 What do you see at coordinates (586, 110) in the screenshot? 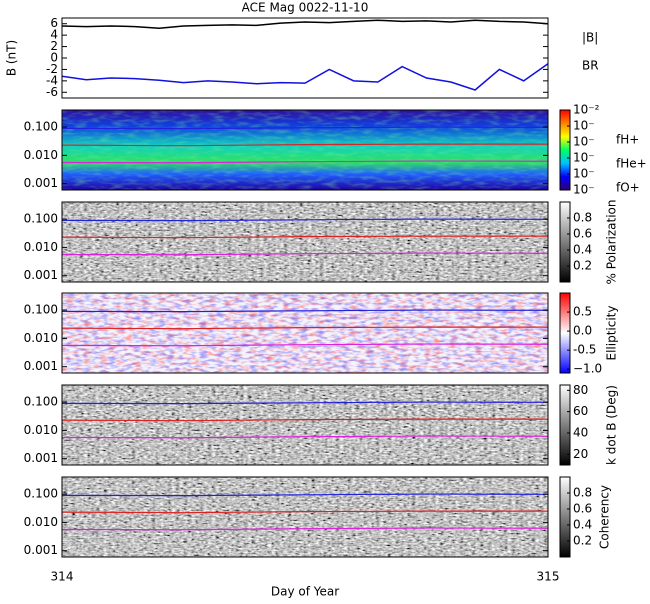
I see `colorbar-tick-label: 10⁻²` at bounding box center [586, 110].